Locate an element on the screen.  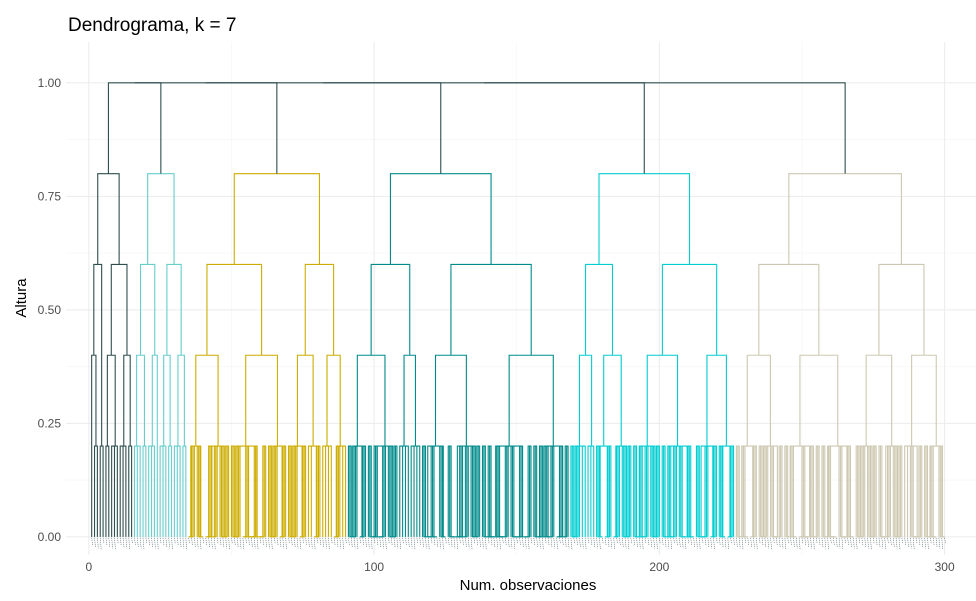
y-axis-title: Altura is located at coordinates (21, 298).